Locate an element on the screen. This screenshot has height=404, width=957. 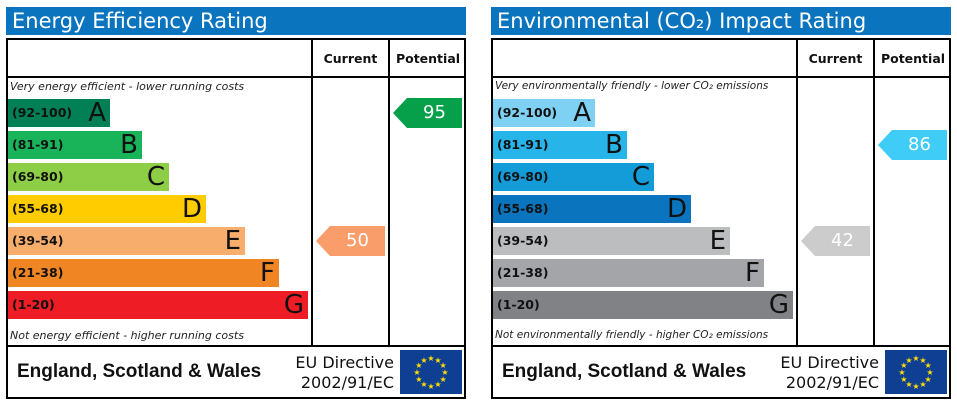
current-rating-arrow: 42 is located at coordinates (835, 241).